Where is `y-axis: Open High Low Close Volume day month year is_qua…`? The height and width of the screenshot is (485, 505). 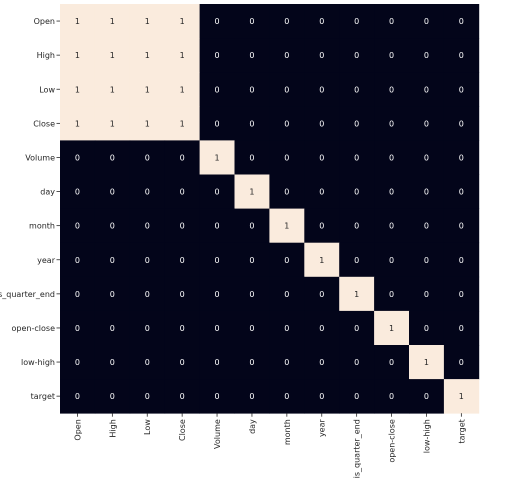 y-axis: Open High Low Close Volume day month year is_qua… is located at coordinates (30, 209).